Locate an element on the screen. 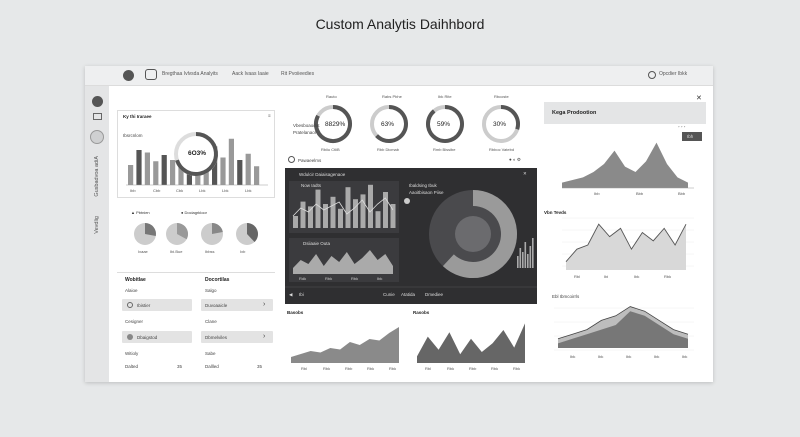 The height and width of the screenshot is (437, 800). list-item: Dalted is located at coordinates (132, 366).